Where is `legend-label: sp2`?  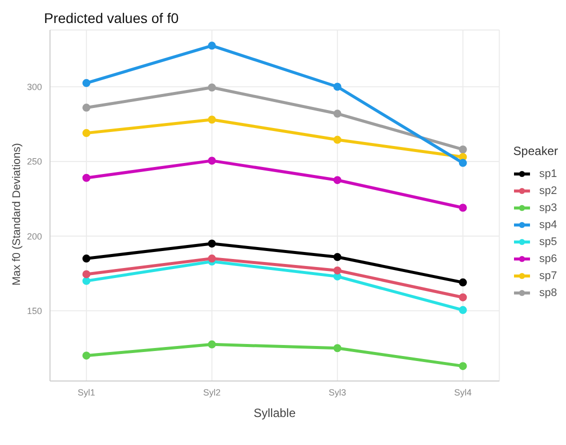 legend-label: sp2 is located at coordinates (548, 191).